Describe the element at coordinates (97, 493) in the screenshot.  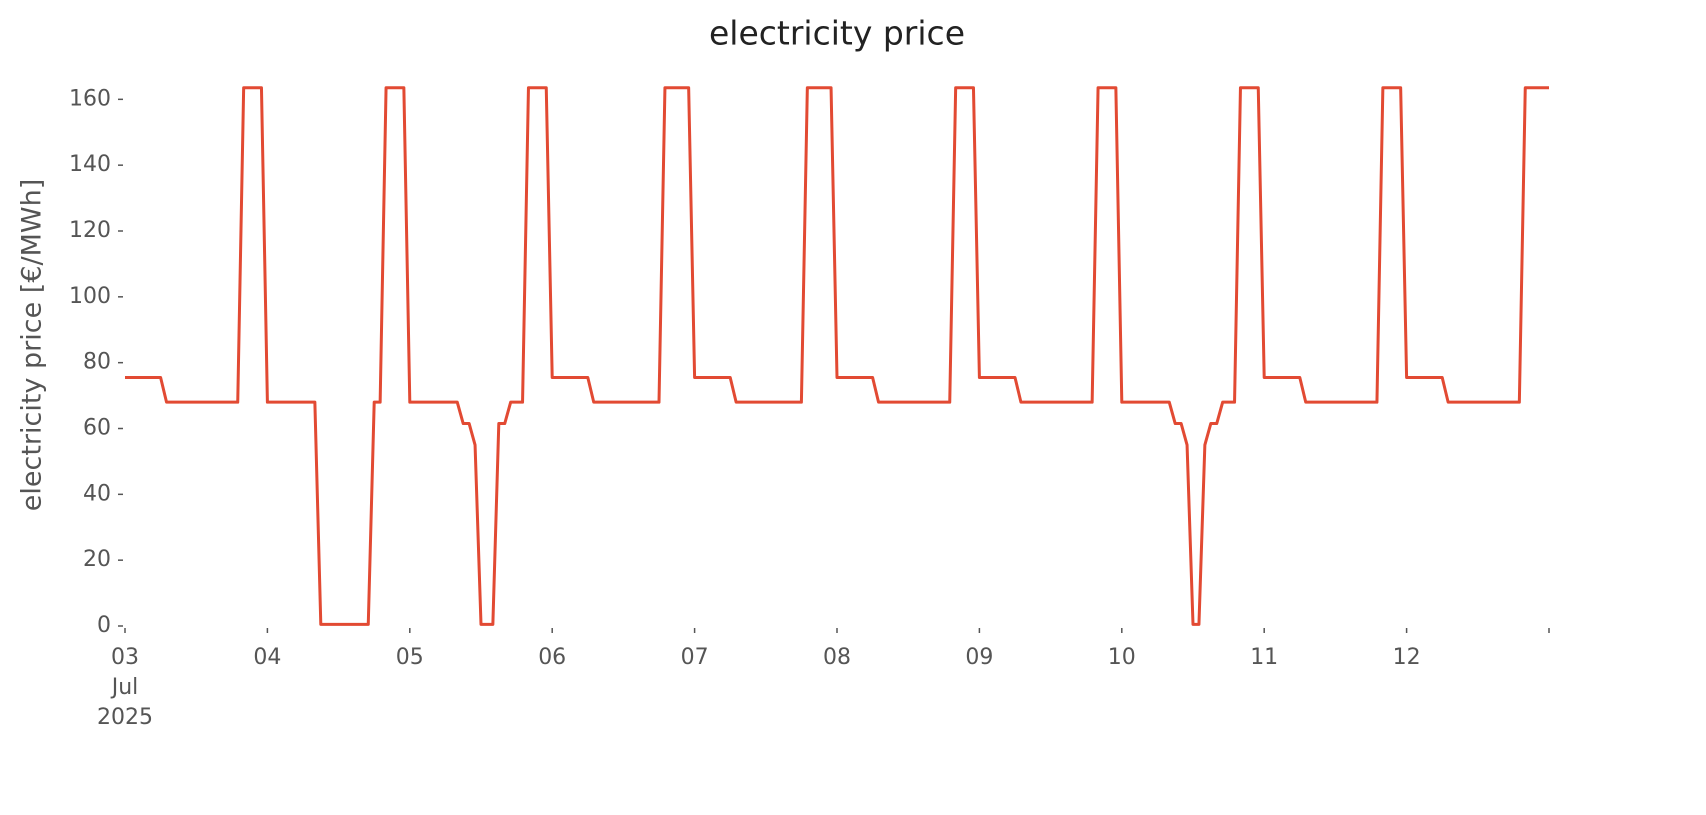
I see `y-tick-label: 40` at that location.